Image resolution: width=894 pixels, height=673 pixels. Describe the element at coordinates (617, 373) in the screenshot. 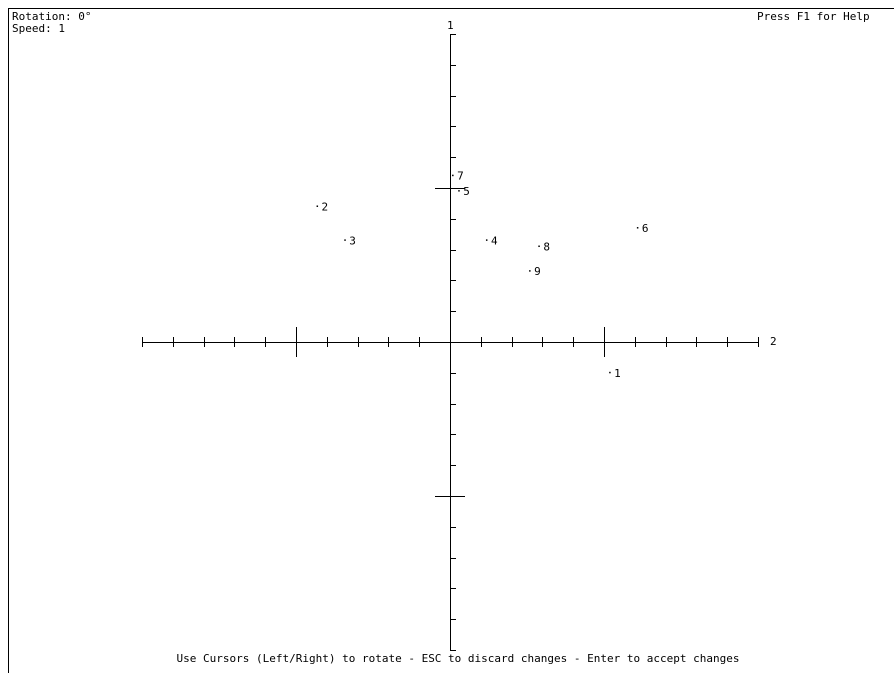

I see `point-label: 1` at that location.